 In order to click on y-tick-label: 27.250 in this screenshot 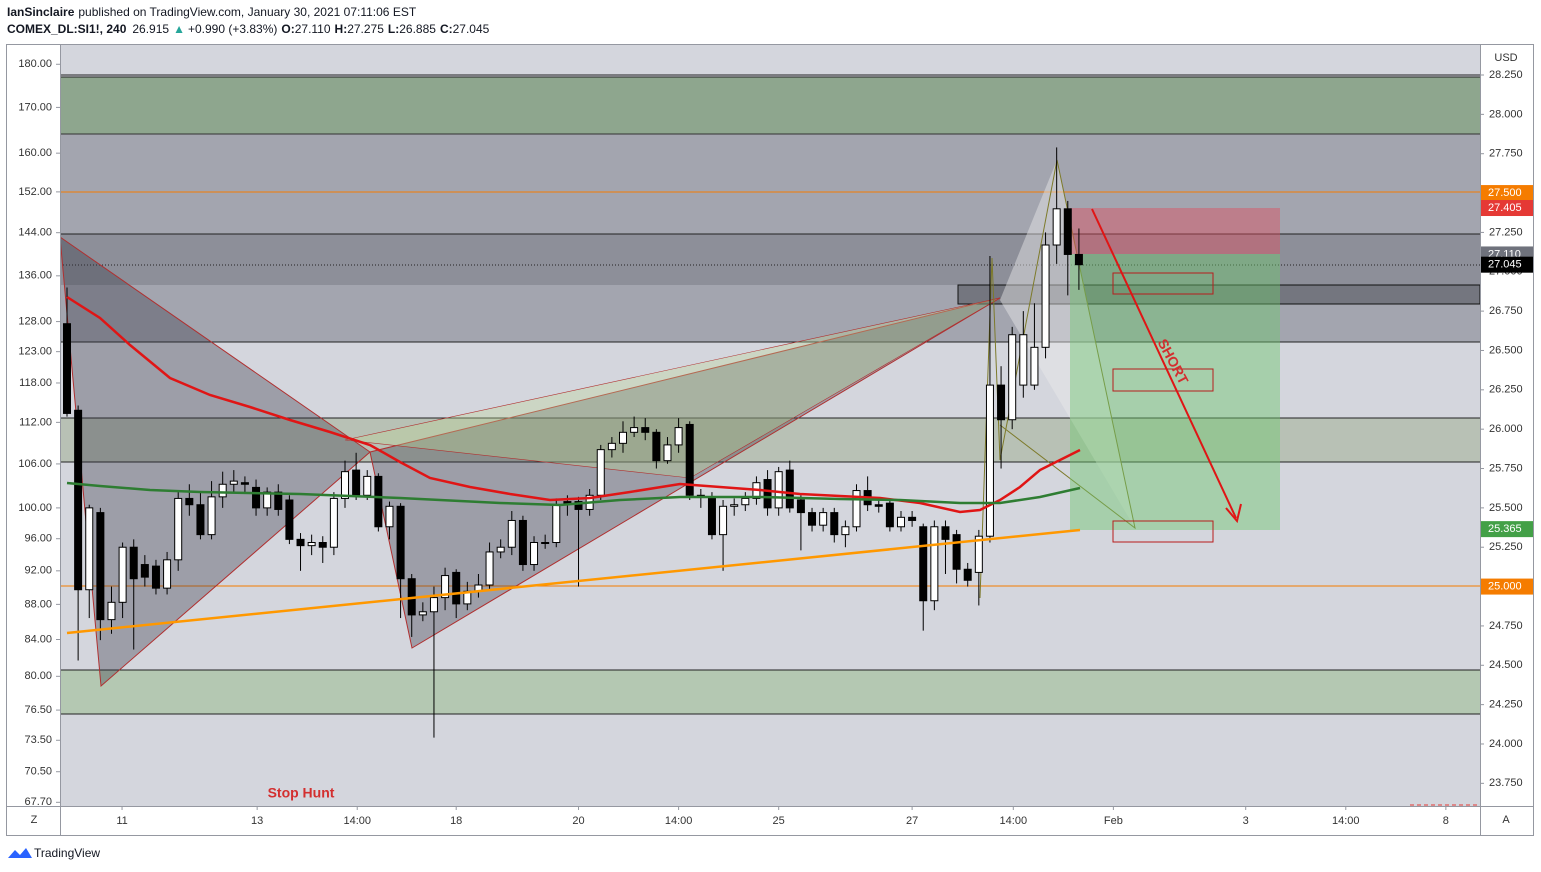, I will do `click(1506, 232)`.